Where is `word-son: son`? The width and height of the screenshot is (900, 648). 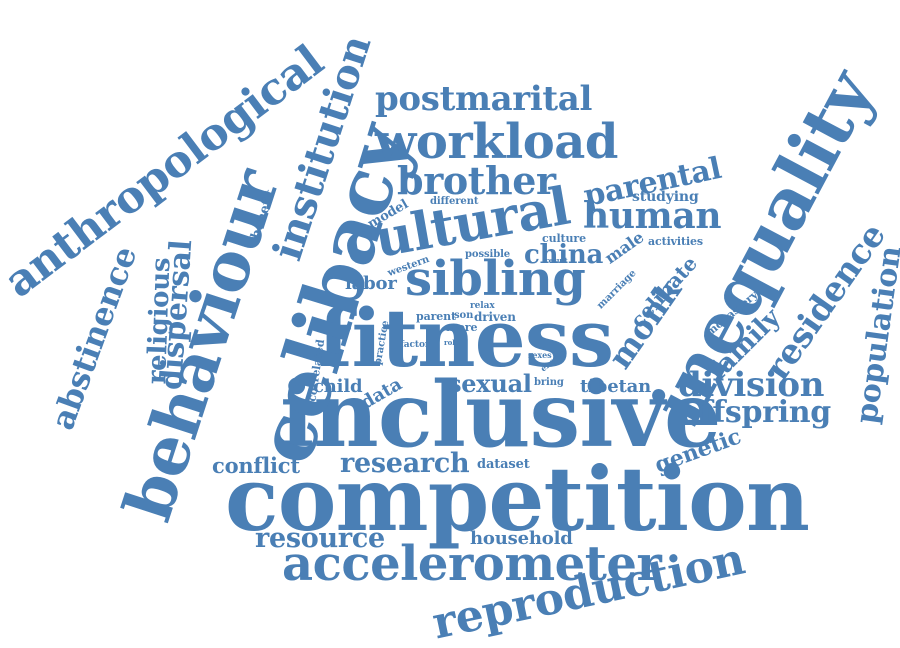 word-son: son is located at coordinates (464, 315).